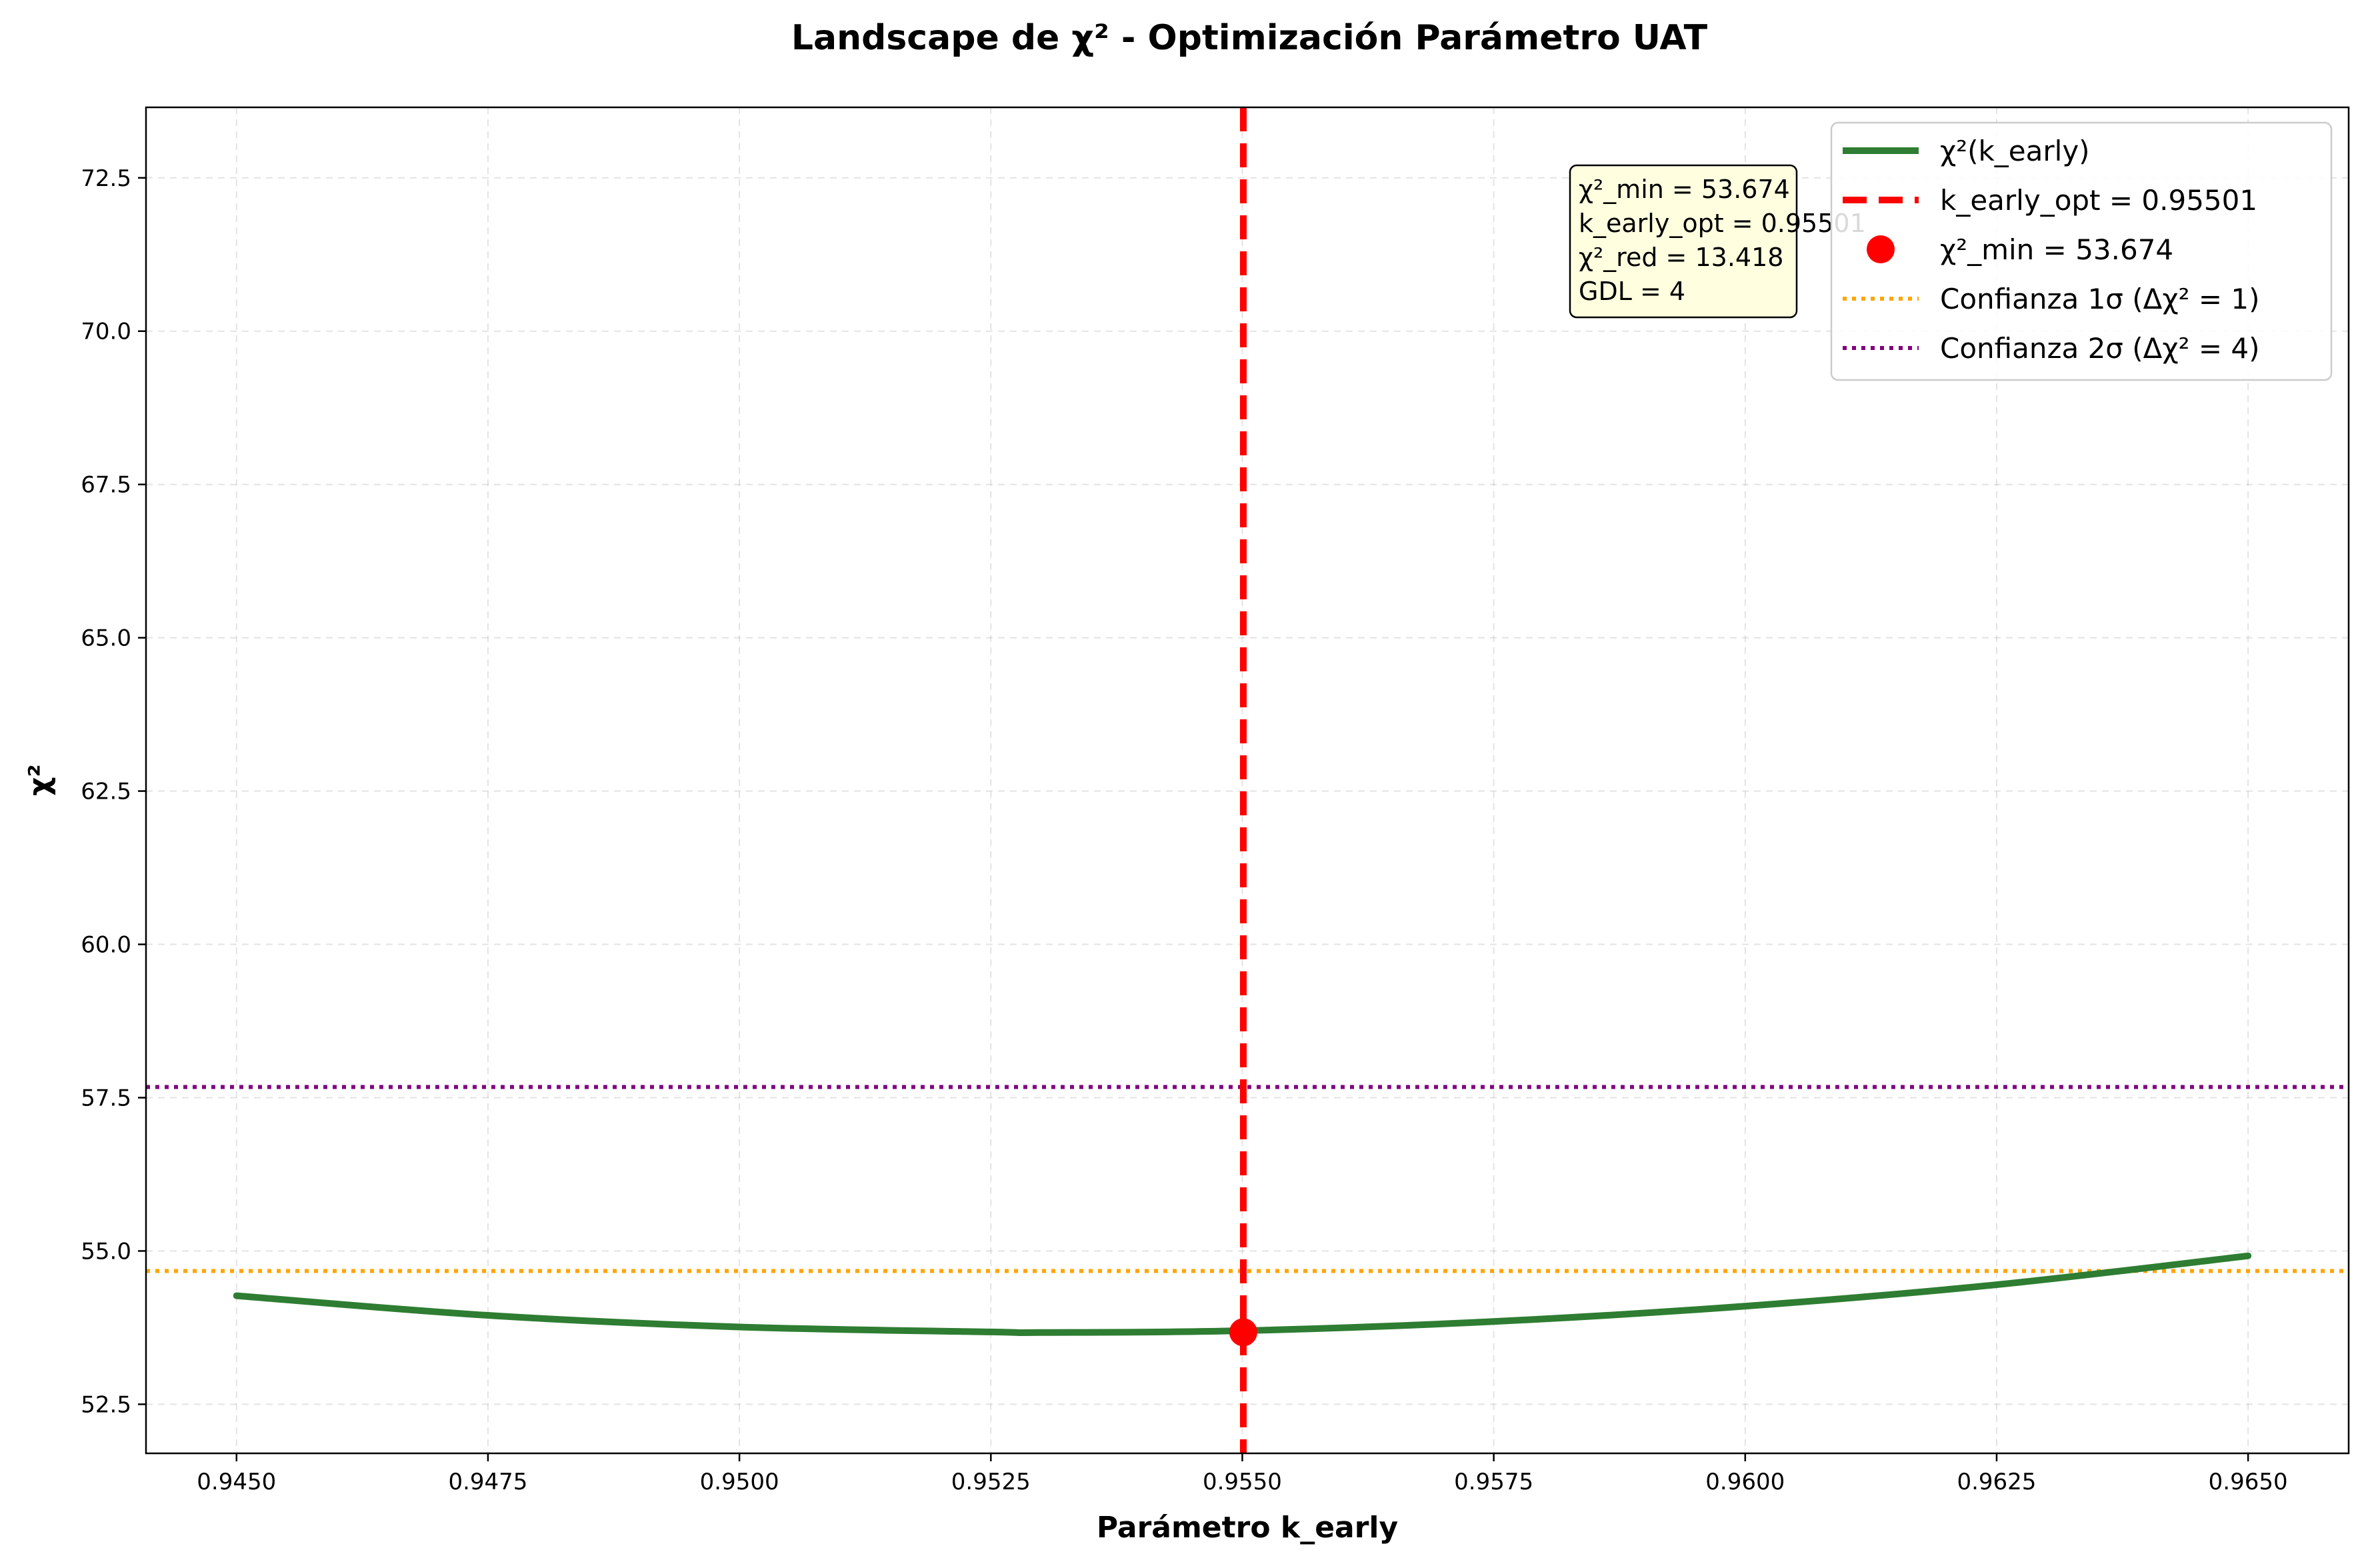 This screenshot has height=1568, width=2368. What do you see at coordinates (1242, 1482) in the screenshot?
I see `x-tick-label: 0.9550` at bounding box center [1242, 1482].